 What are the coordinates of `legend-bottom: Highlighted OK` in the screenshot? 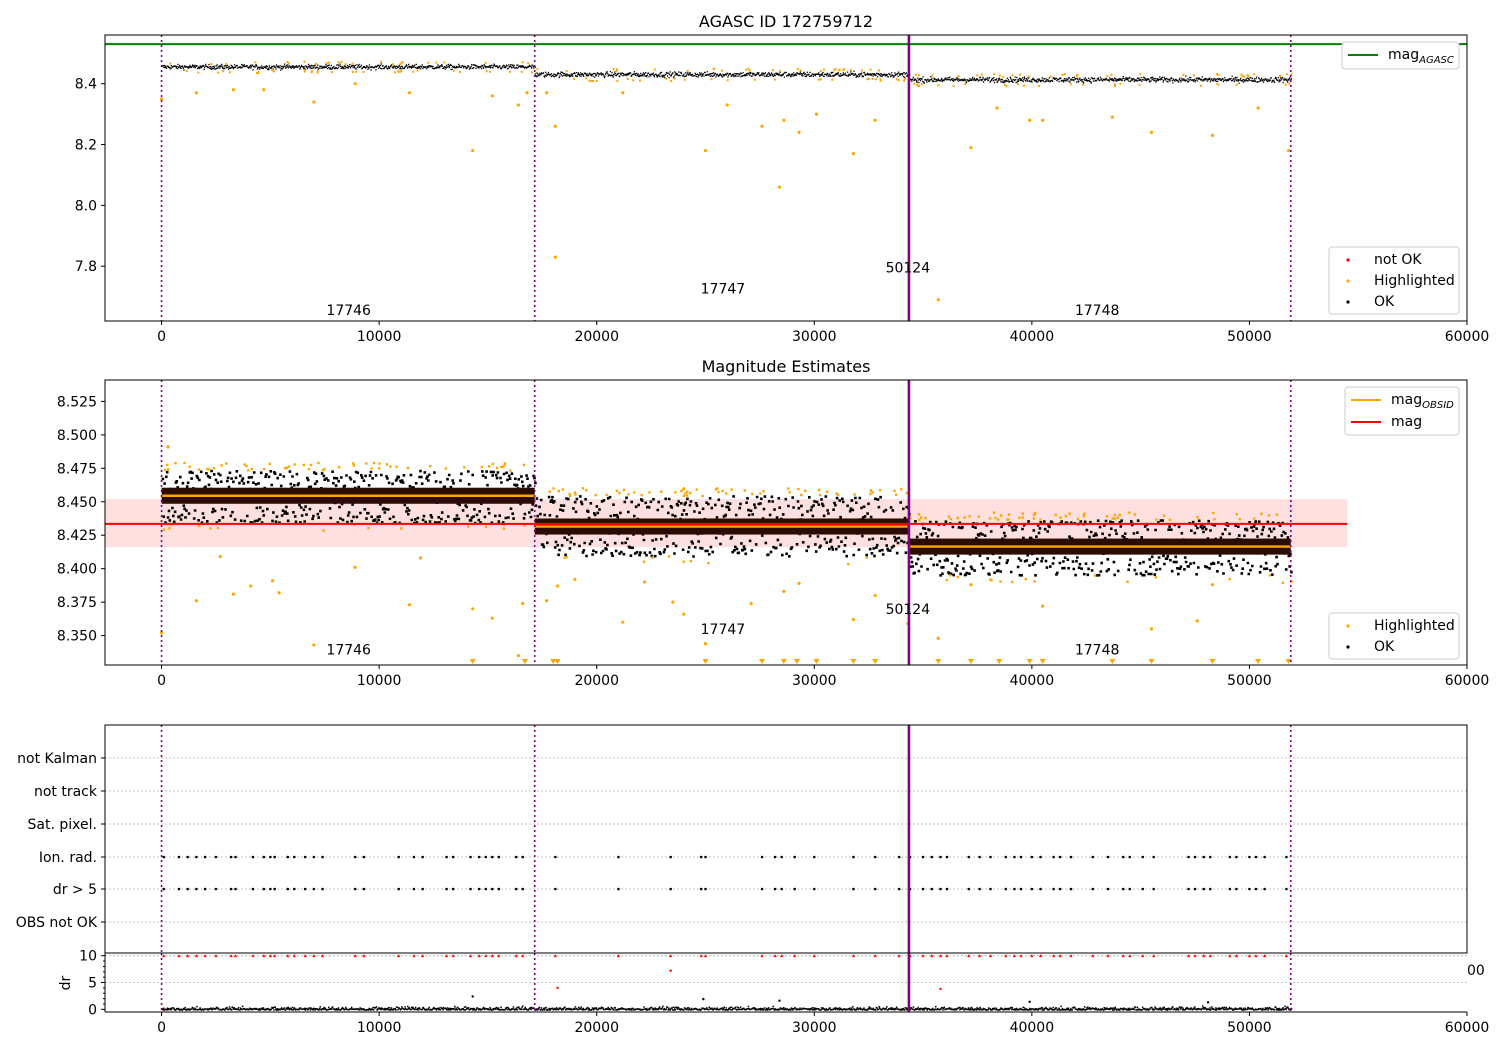 It's located at (1394, 636).